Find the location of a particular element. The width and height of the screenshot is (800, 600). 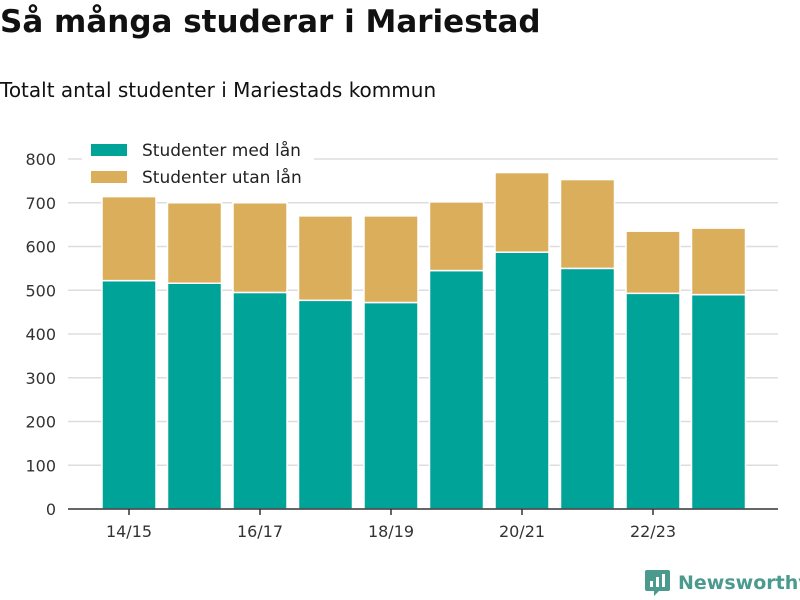

y-tick-label: 500 is located at coordinates (40, 290).